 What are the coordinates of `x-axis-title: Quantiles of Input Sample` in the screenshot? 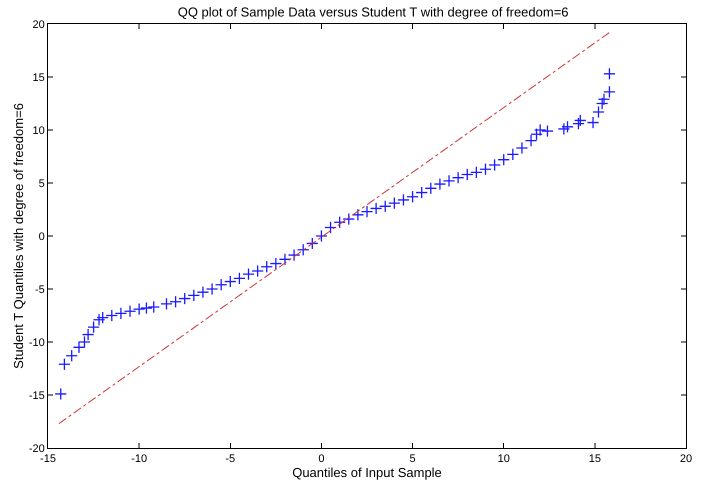 It's located at (367, 472).